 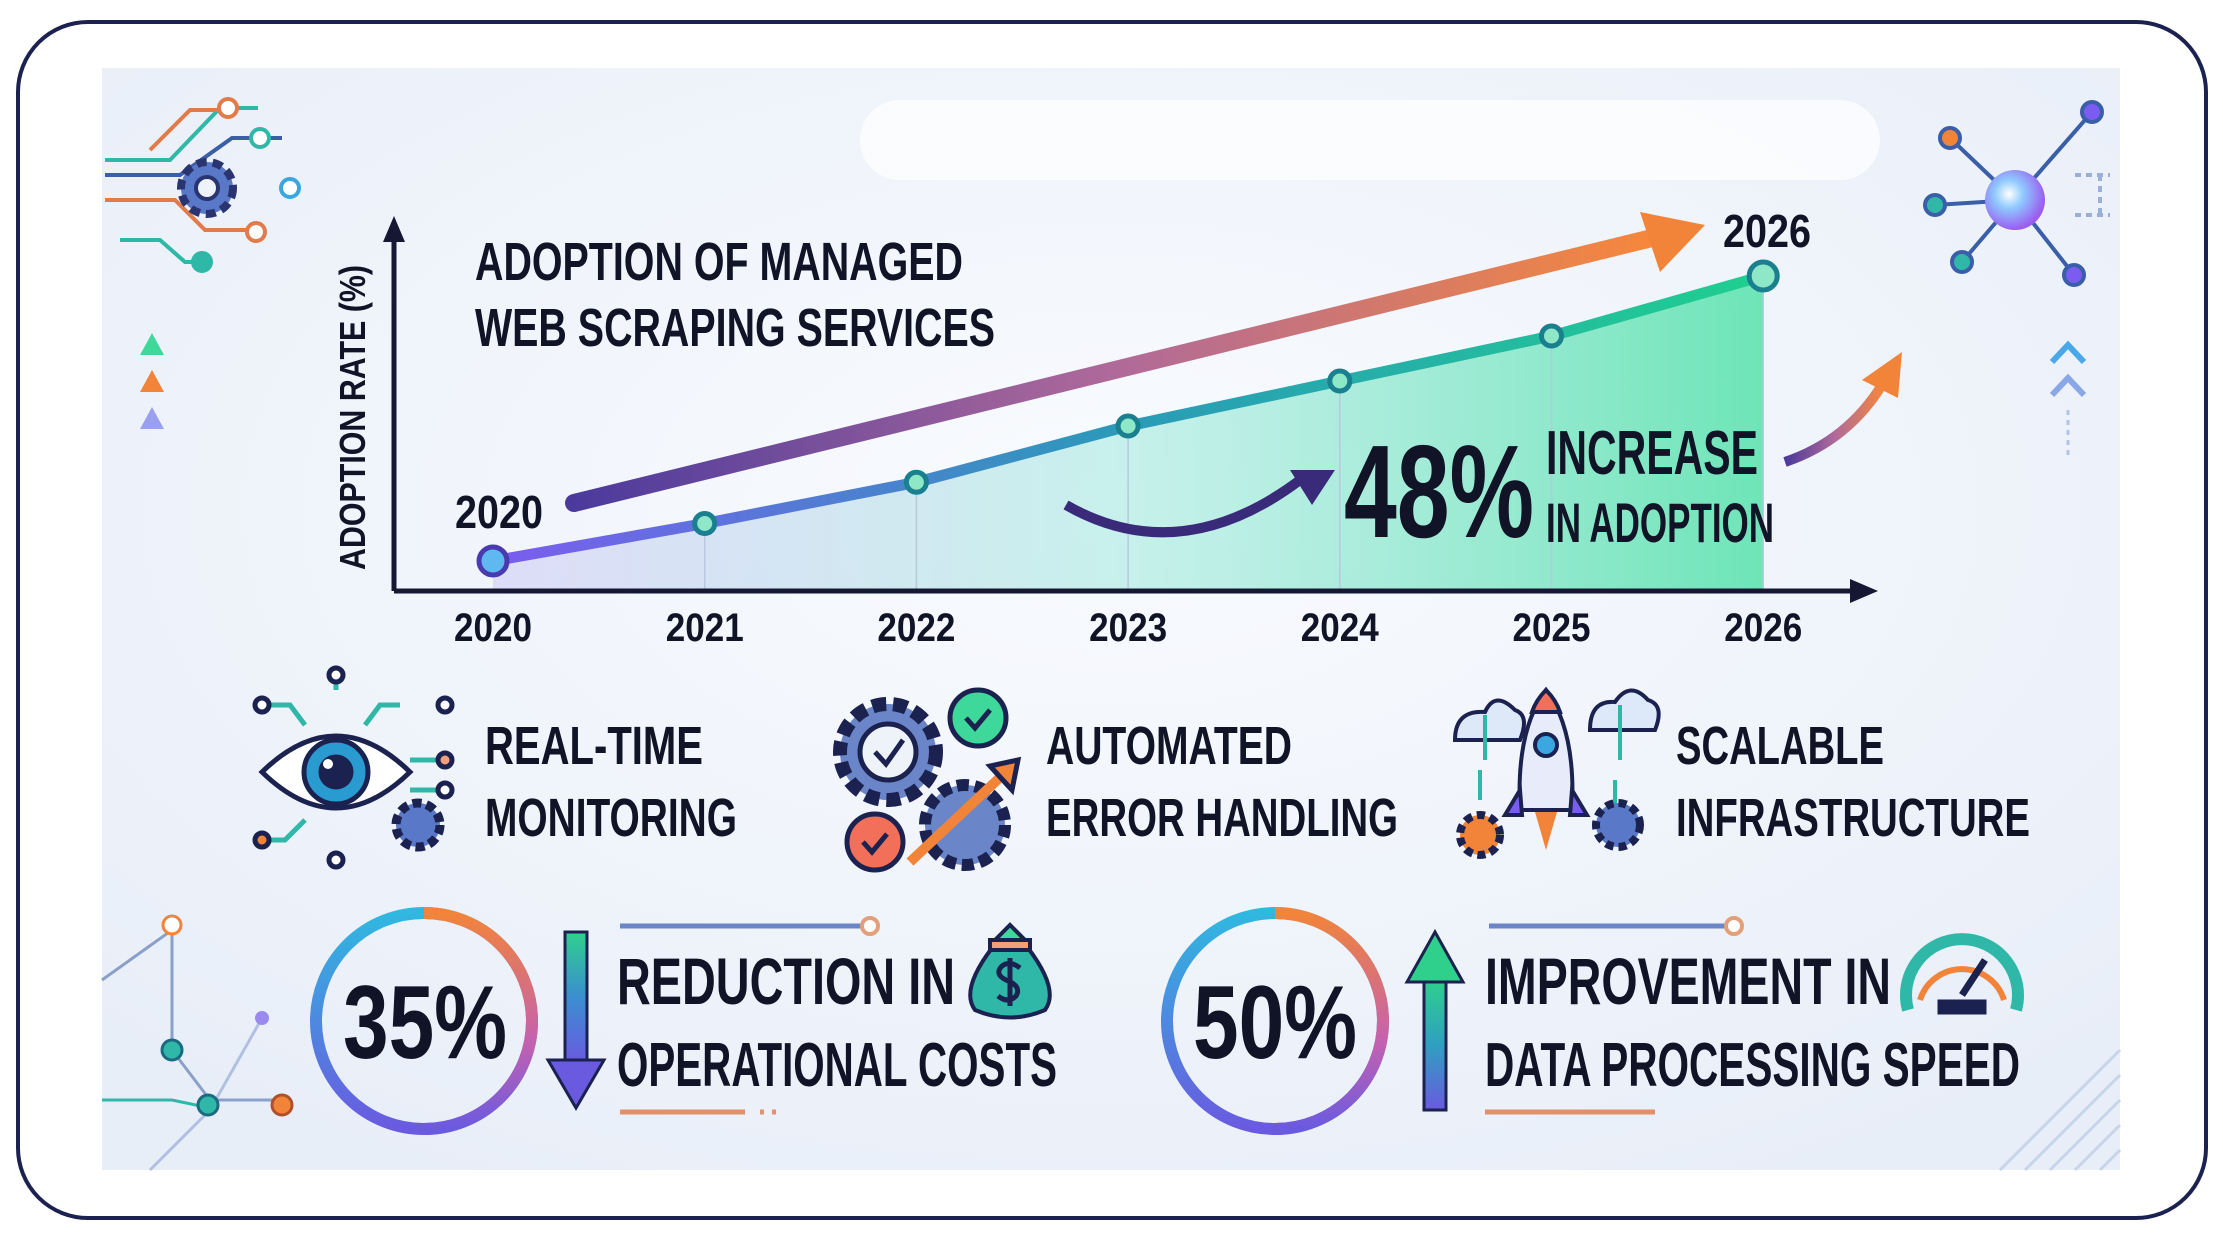 What do you see at coordinates (1552, 628) in the screenshot?
I see `x-tick-label-2025: 2025` at bounding box center [1552, 628].